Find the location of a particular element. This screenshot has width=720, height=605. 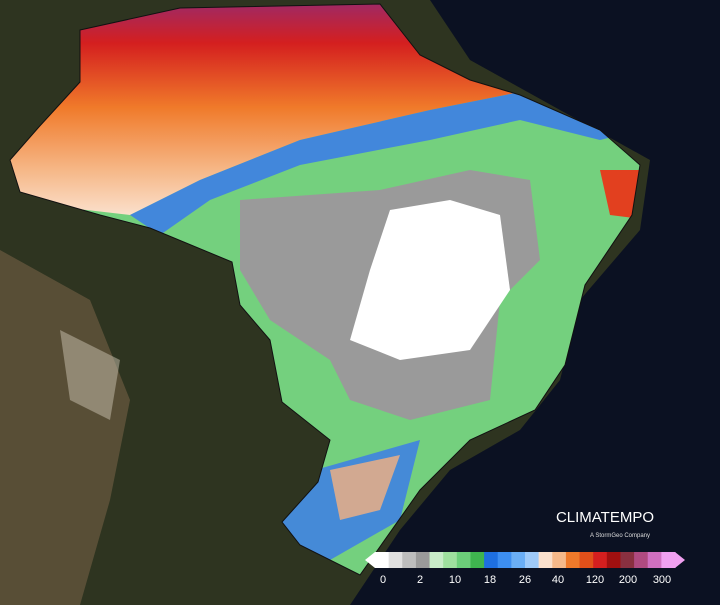

legend-tick: 200 is located at coordinates (628, 580).